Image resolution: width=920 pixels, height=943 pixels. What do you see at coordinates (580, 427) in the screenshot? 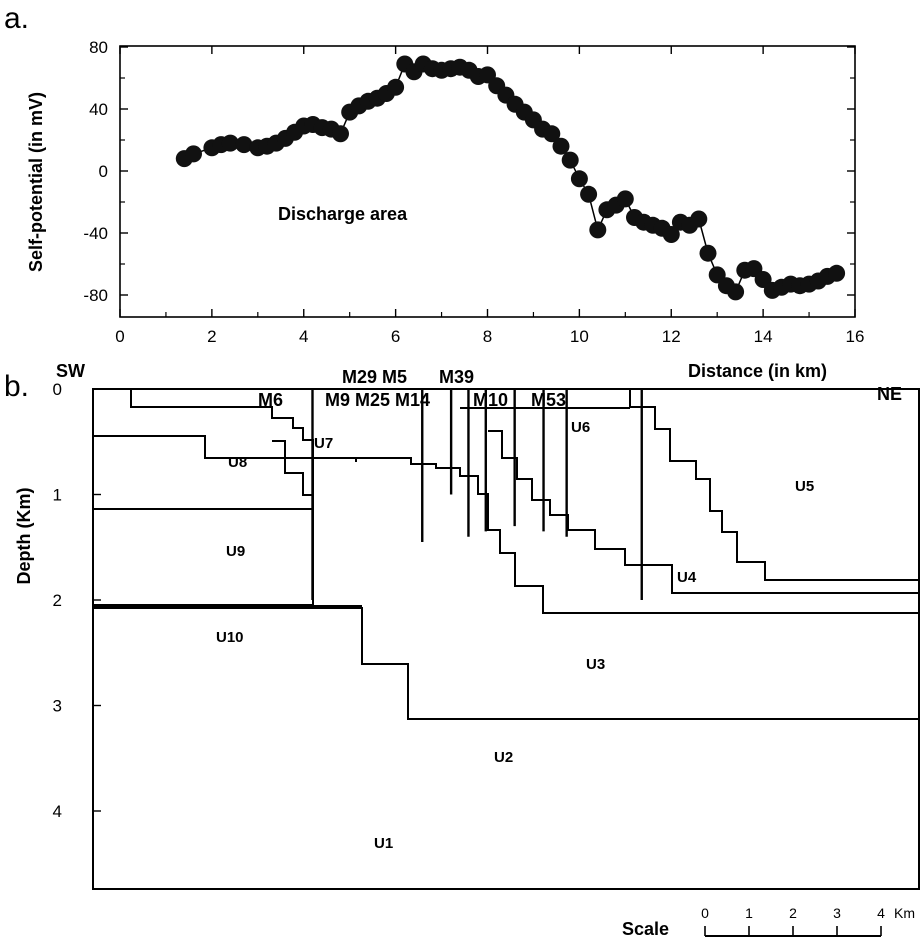
I see `unit-label-u6: U6` at bounding box center [580, 427].